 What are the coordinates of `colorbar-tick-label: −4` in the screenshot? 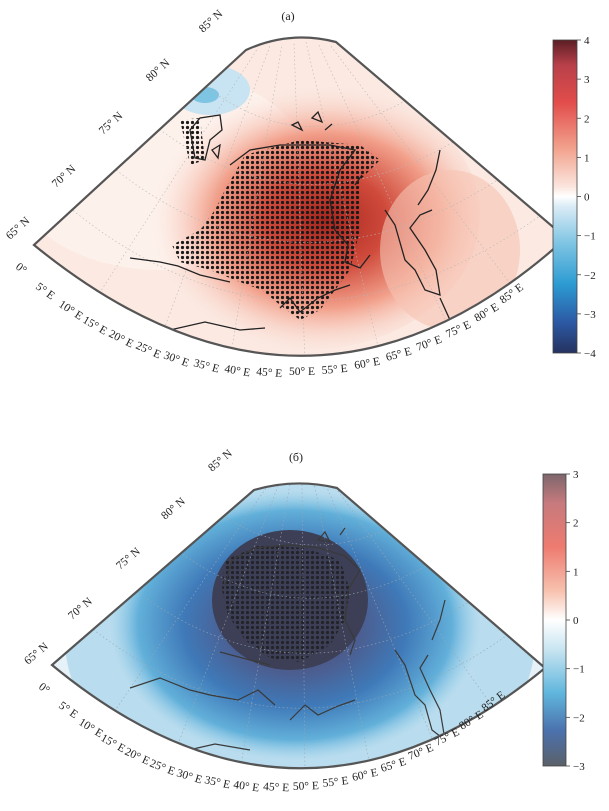 It's located at (590, 354).